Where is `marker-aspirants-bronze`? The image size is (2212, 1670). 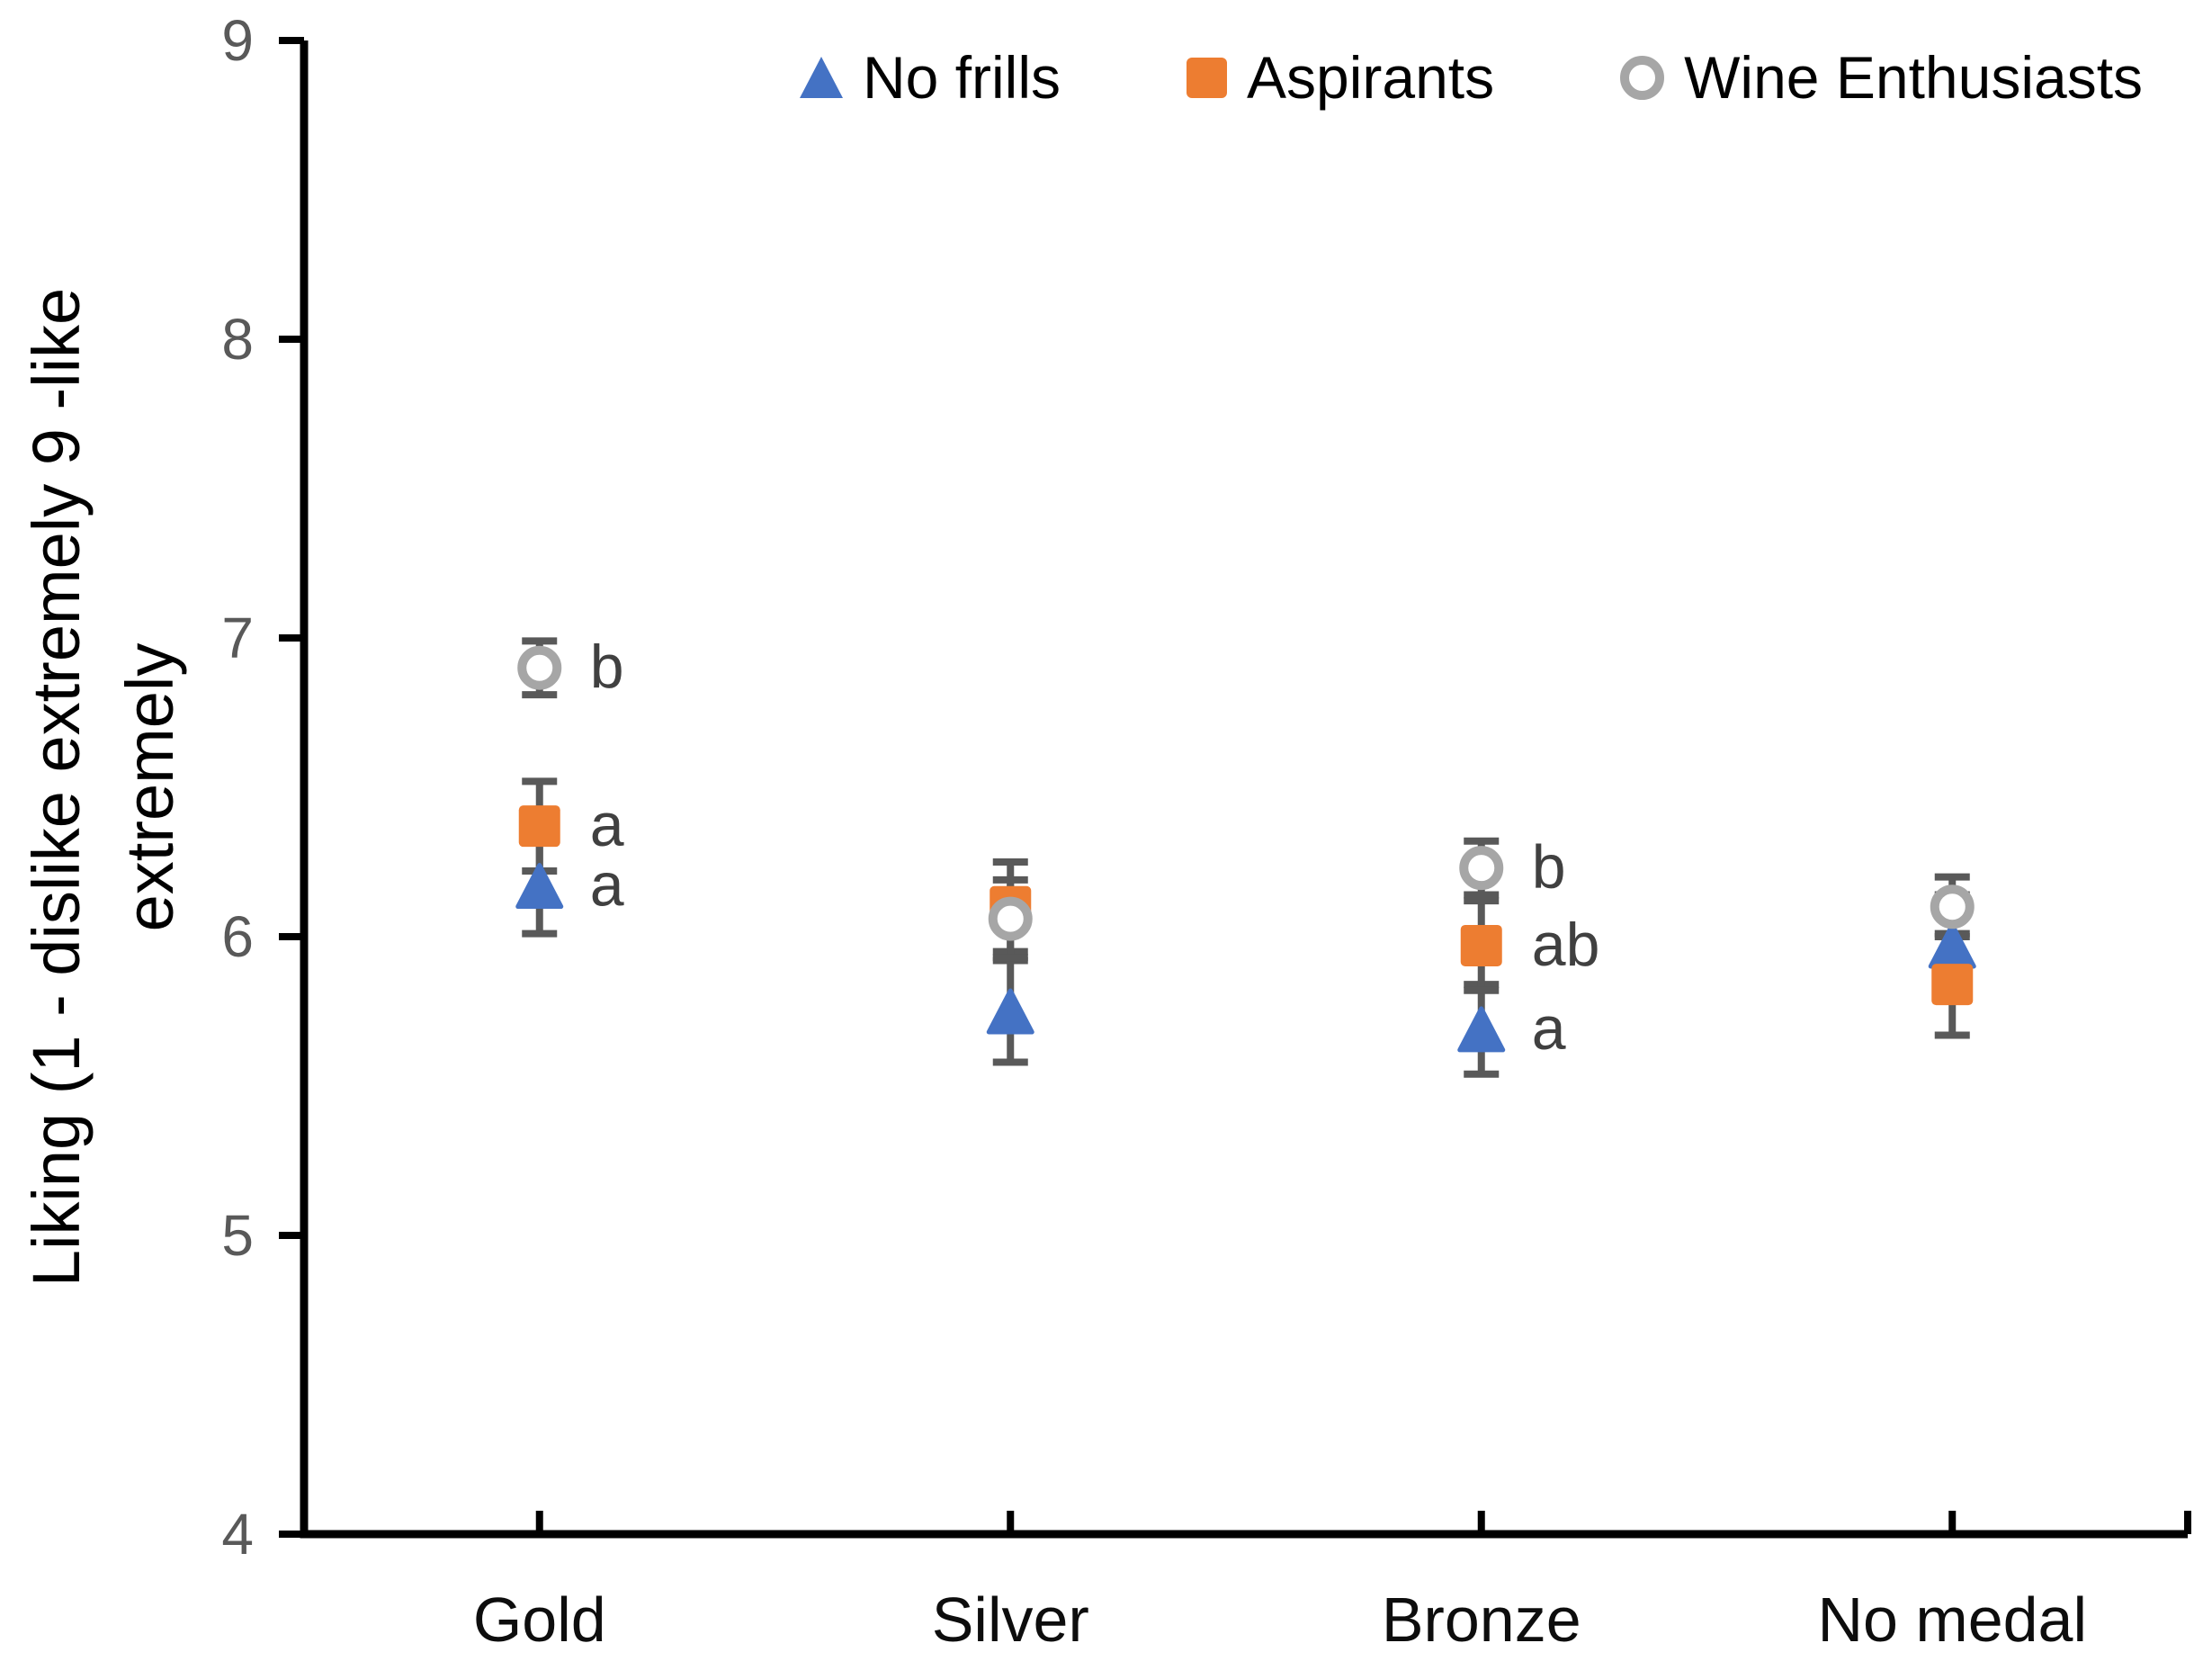 marker-aspirants-bronze is located at coordinates (1481, 945).